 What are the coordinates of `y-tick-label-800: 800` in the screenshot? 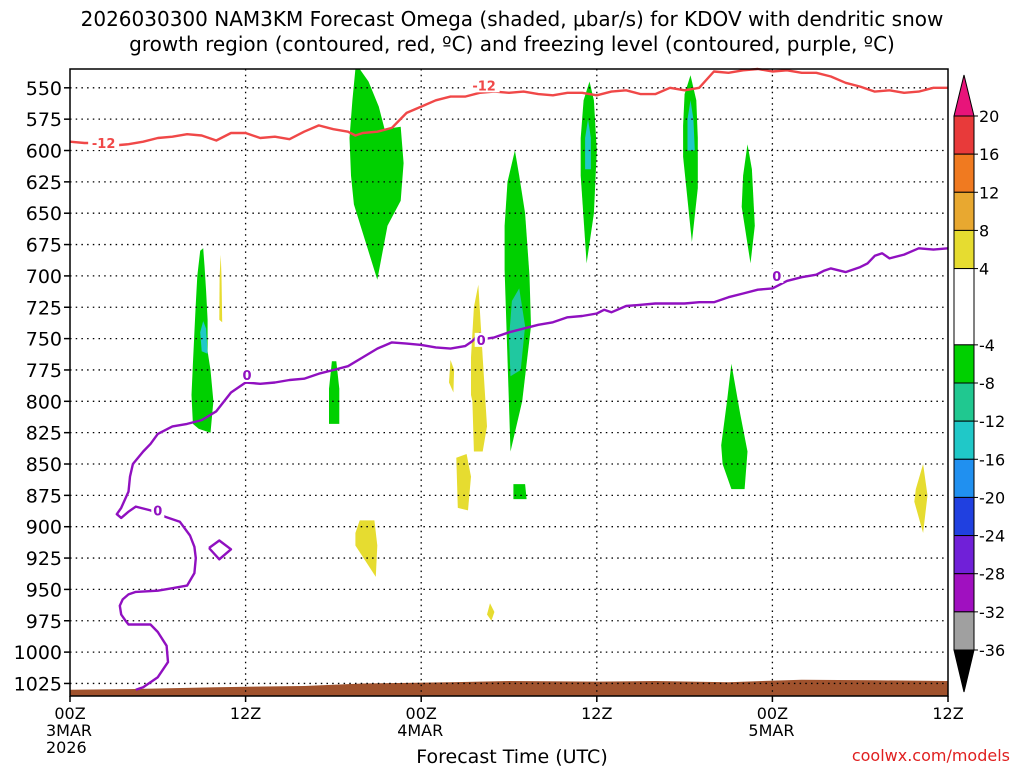 It's located at (44, 402).